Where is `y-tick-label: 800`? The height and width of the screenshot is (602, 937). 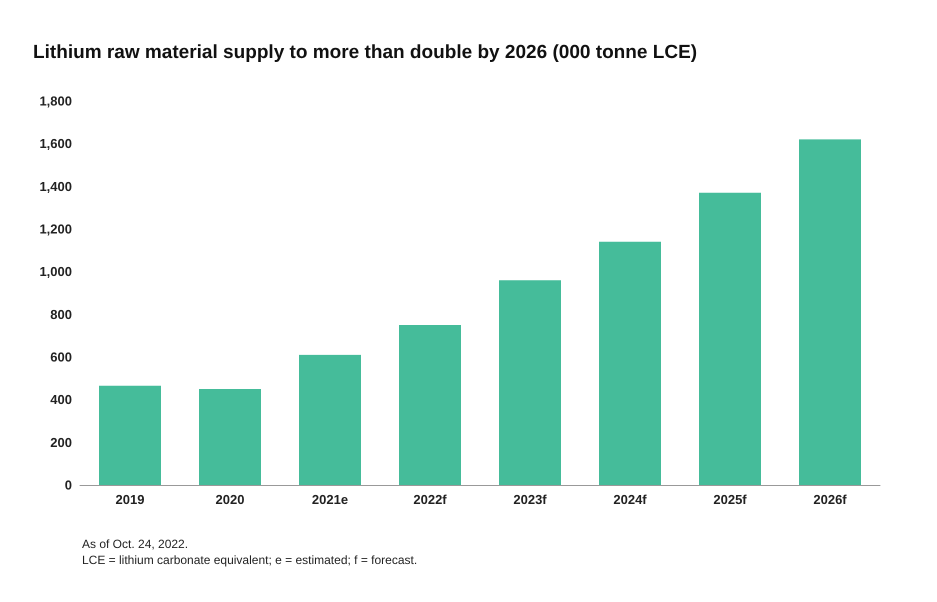
y-tick-label: 800 is located at coordinates (61, 314).